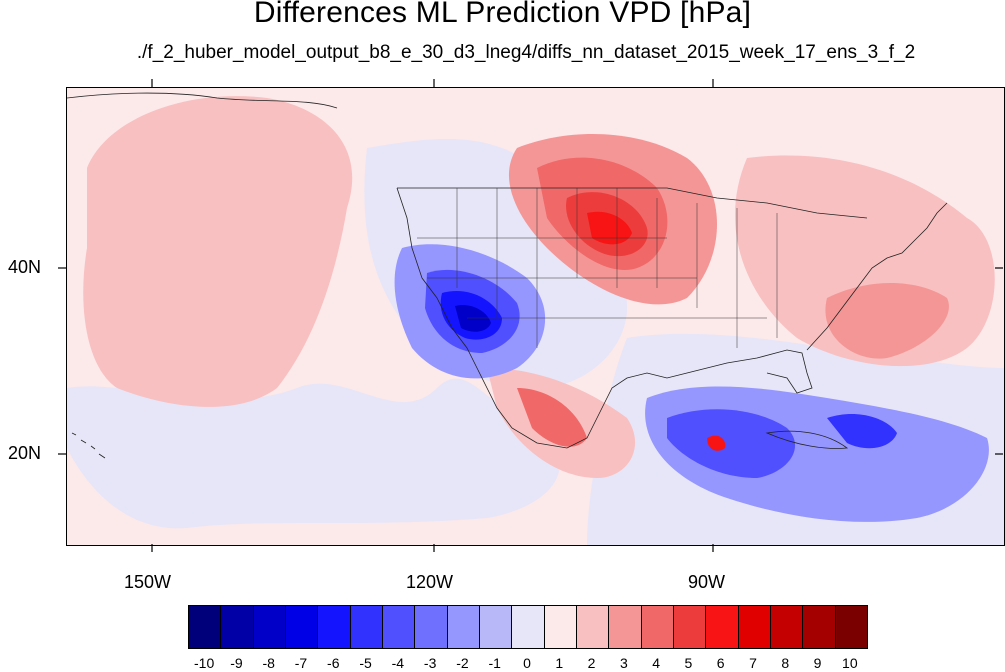 Image resolution: width=1005 pixels, height=672 pixels. I want to click on colorbar, so click(528, 627).